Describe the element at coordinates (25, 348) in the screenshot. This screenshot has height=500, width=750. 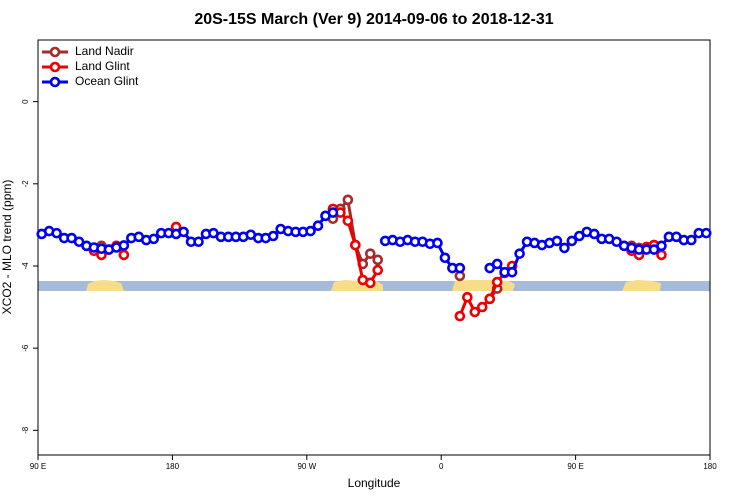
I see `y-tick-label: -6` at that location.